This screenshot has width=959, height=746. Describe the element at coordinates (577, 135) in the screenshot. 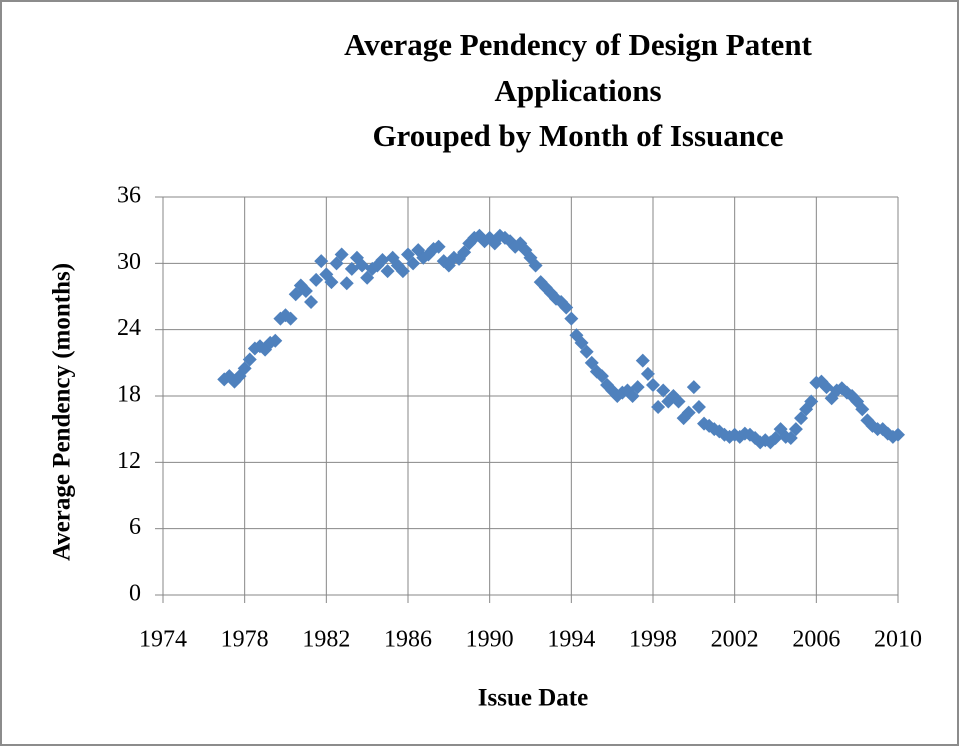

I see `chart-title: Grouped by Month of Issuance` at that location.